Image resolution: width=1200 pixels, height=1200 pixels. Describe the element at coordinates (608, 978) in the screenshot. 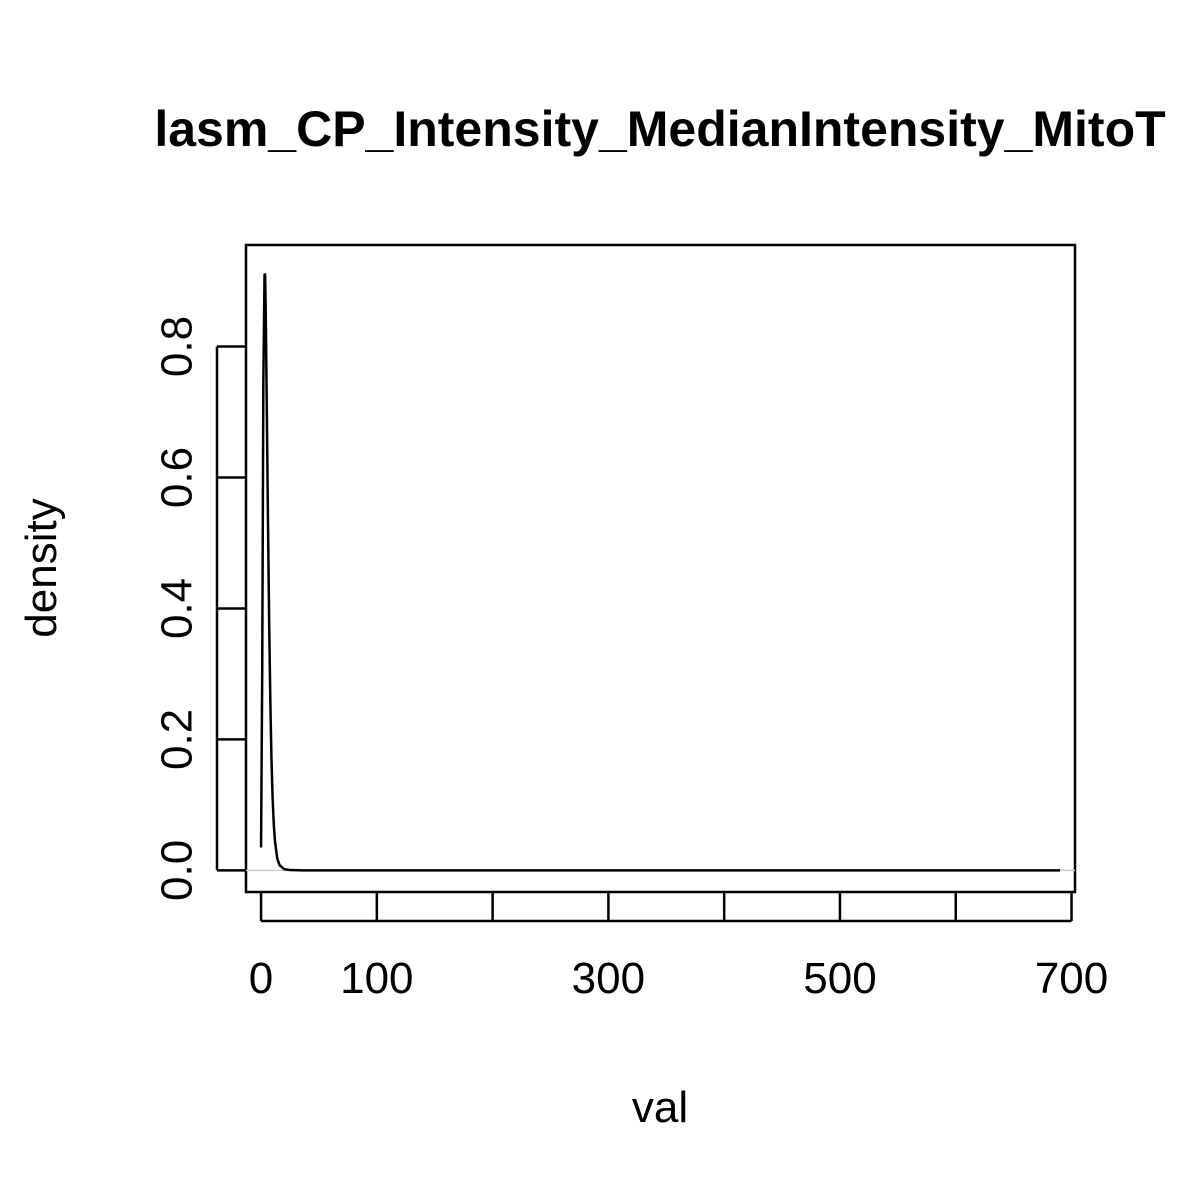

I see `x-tick-label: 300` at that location.